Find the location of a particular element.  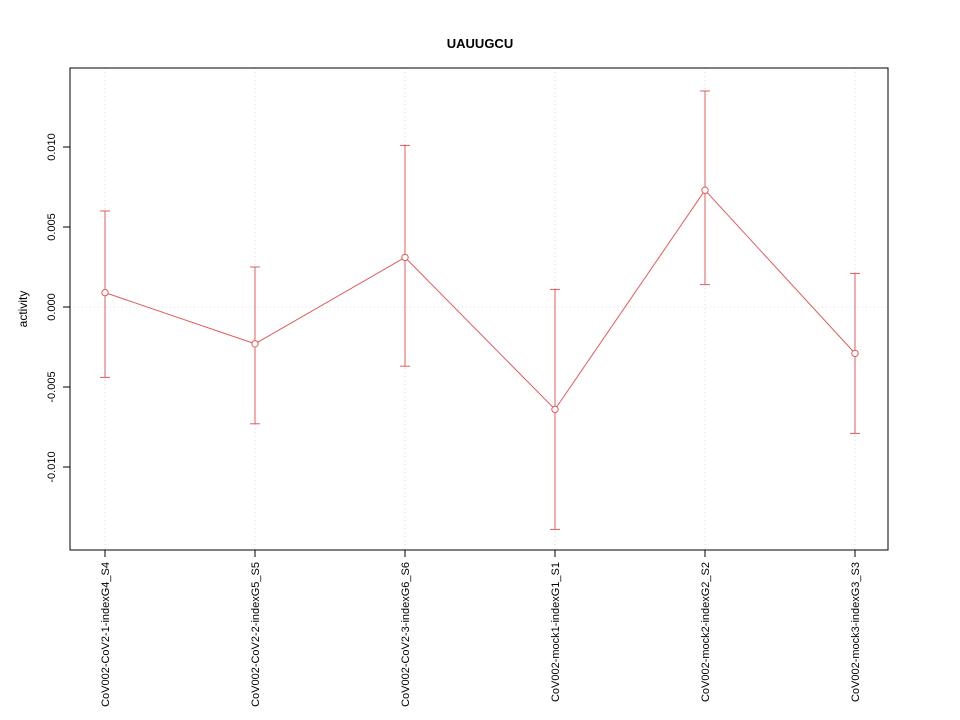

y-tick-label: -0.010 is located at coordinates (52, 466).